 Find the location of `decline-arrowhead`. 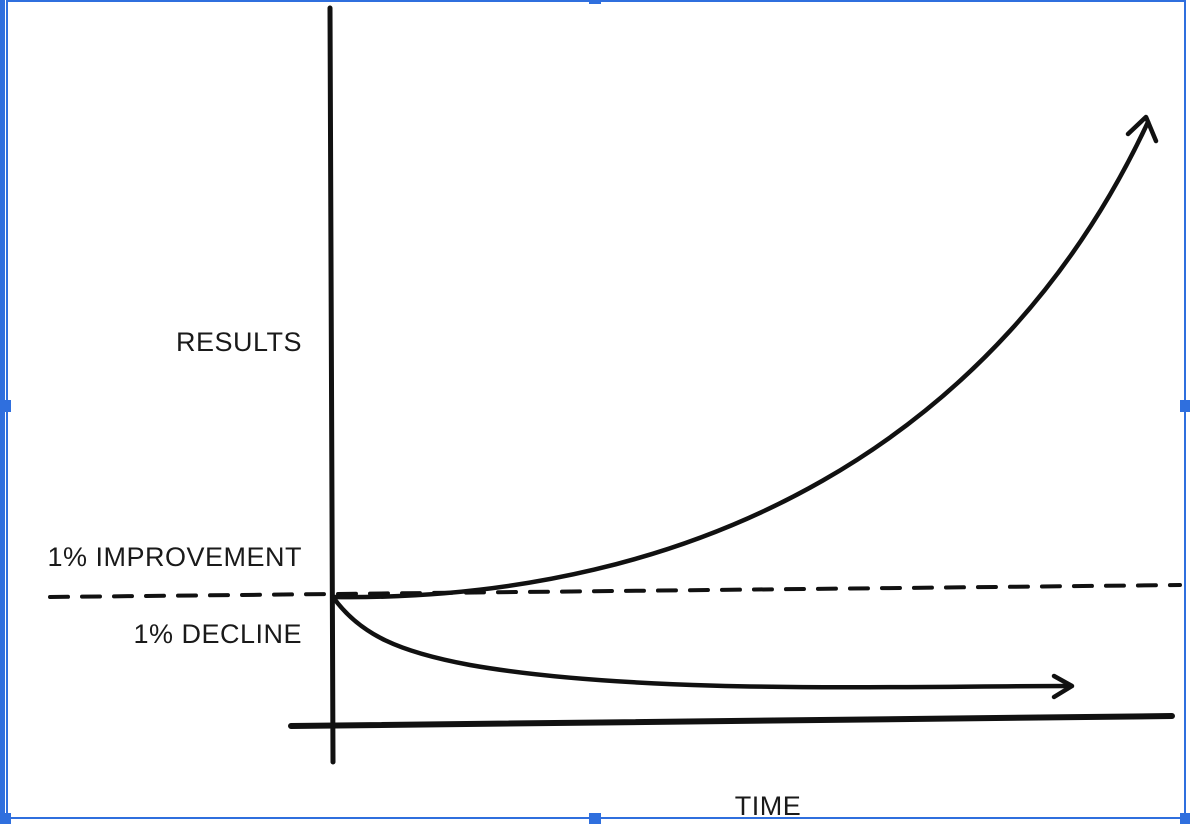

decline-arrowhead is located at coordinates (1063, 686).